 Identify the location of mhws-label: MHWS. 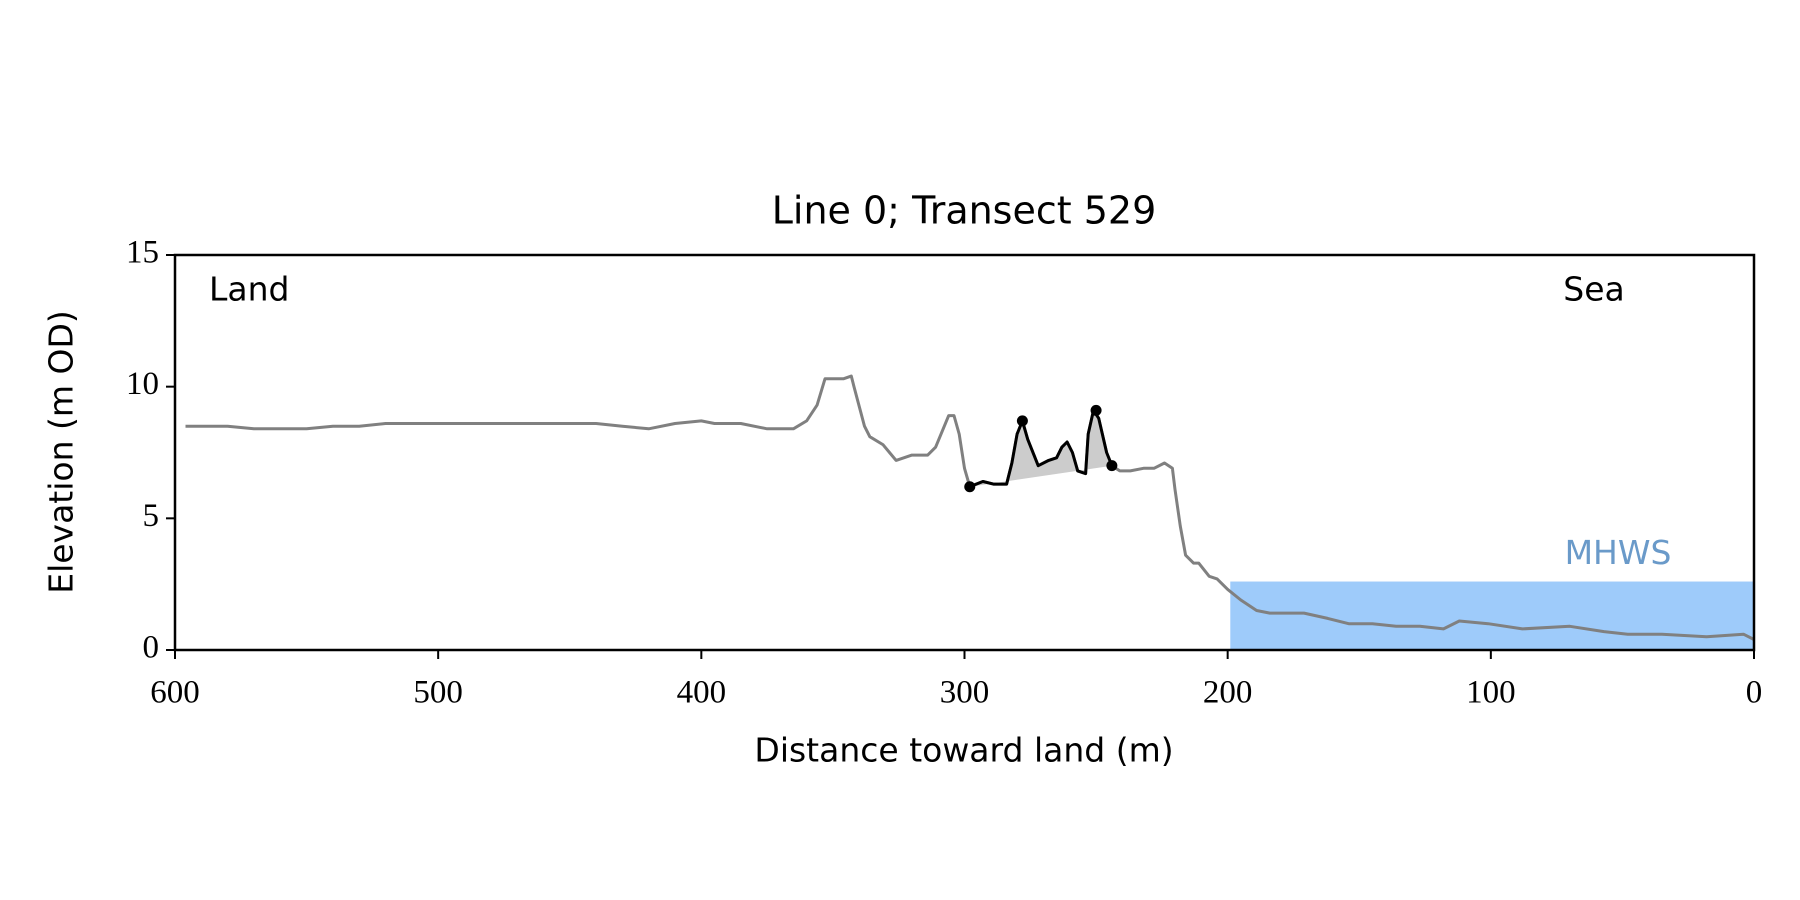
(1618, 552).